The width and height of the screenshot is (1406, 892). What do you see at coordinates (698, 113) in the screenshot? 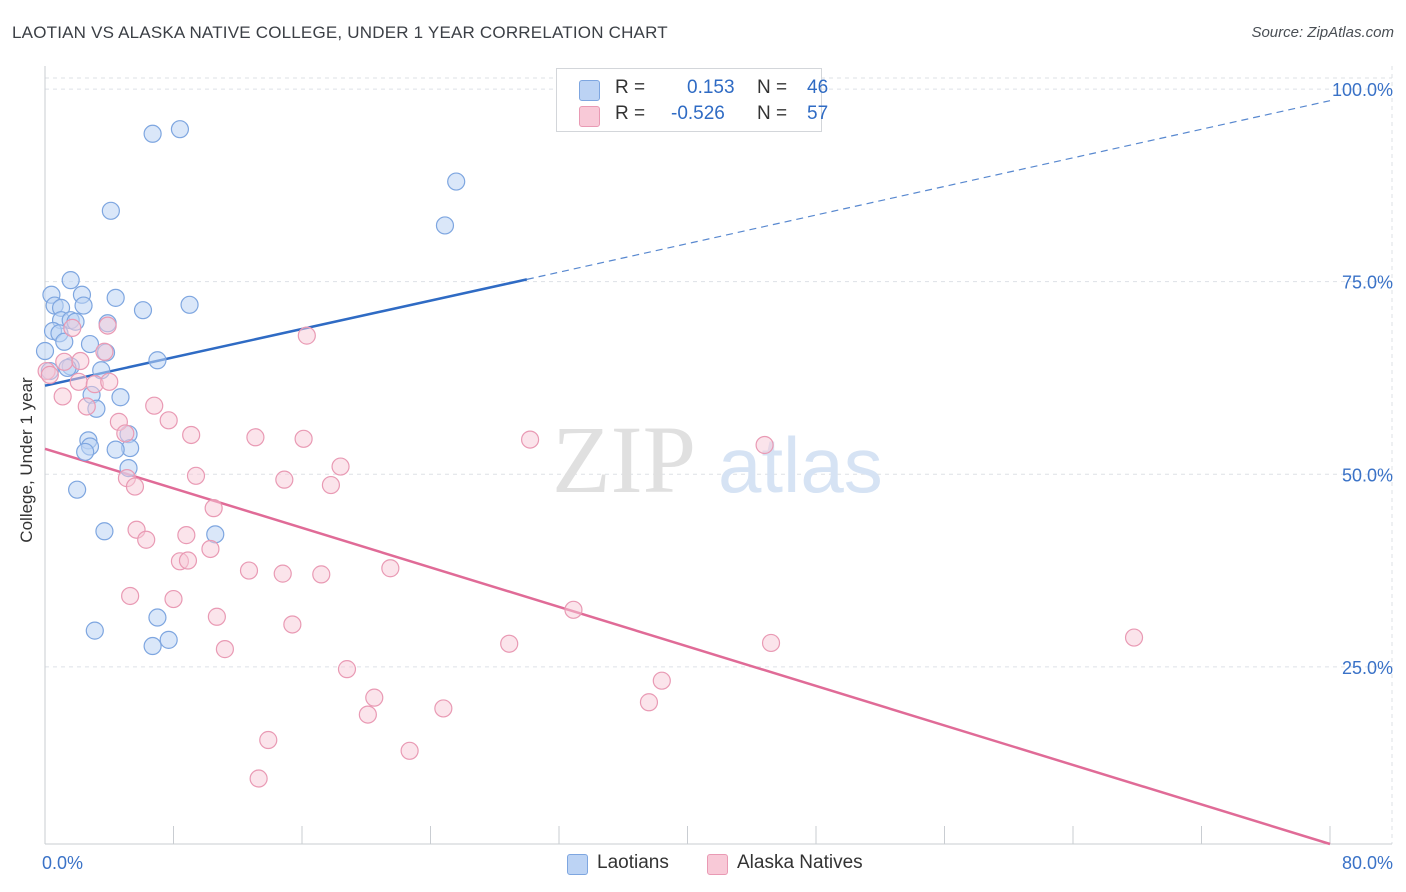
I see `legend-r-value: -0.526` at bounding box center [698, 113].